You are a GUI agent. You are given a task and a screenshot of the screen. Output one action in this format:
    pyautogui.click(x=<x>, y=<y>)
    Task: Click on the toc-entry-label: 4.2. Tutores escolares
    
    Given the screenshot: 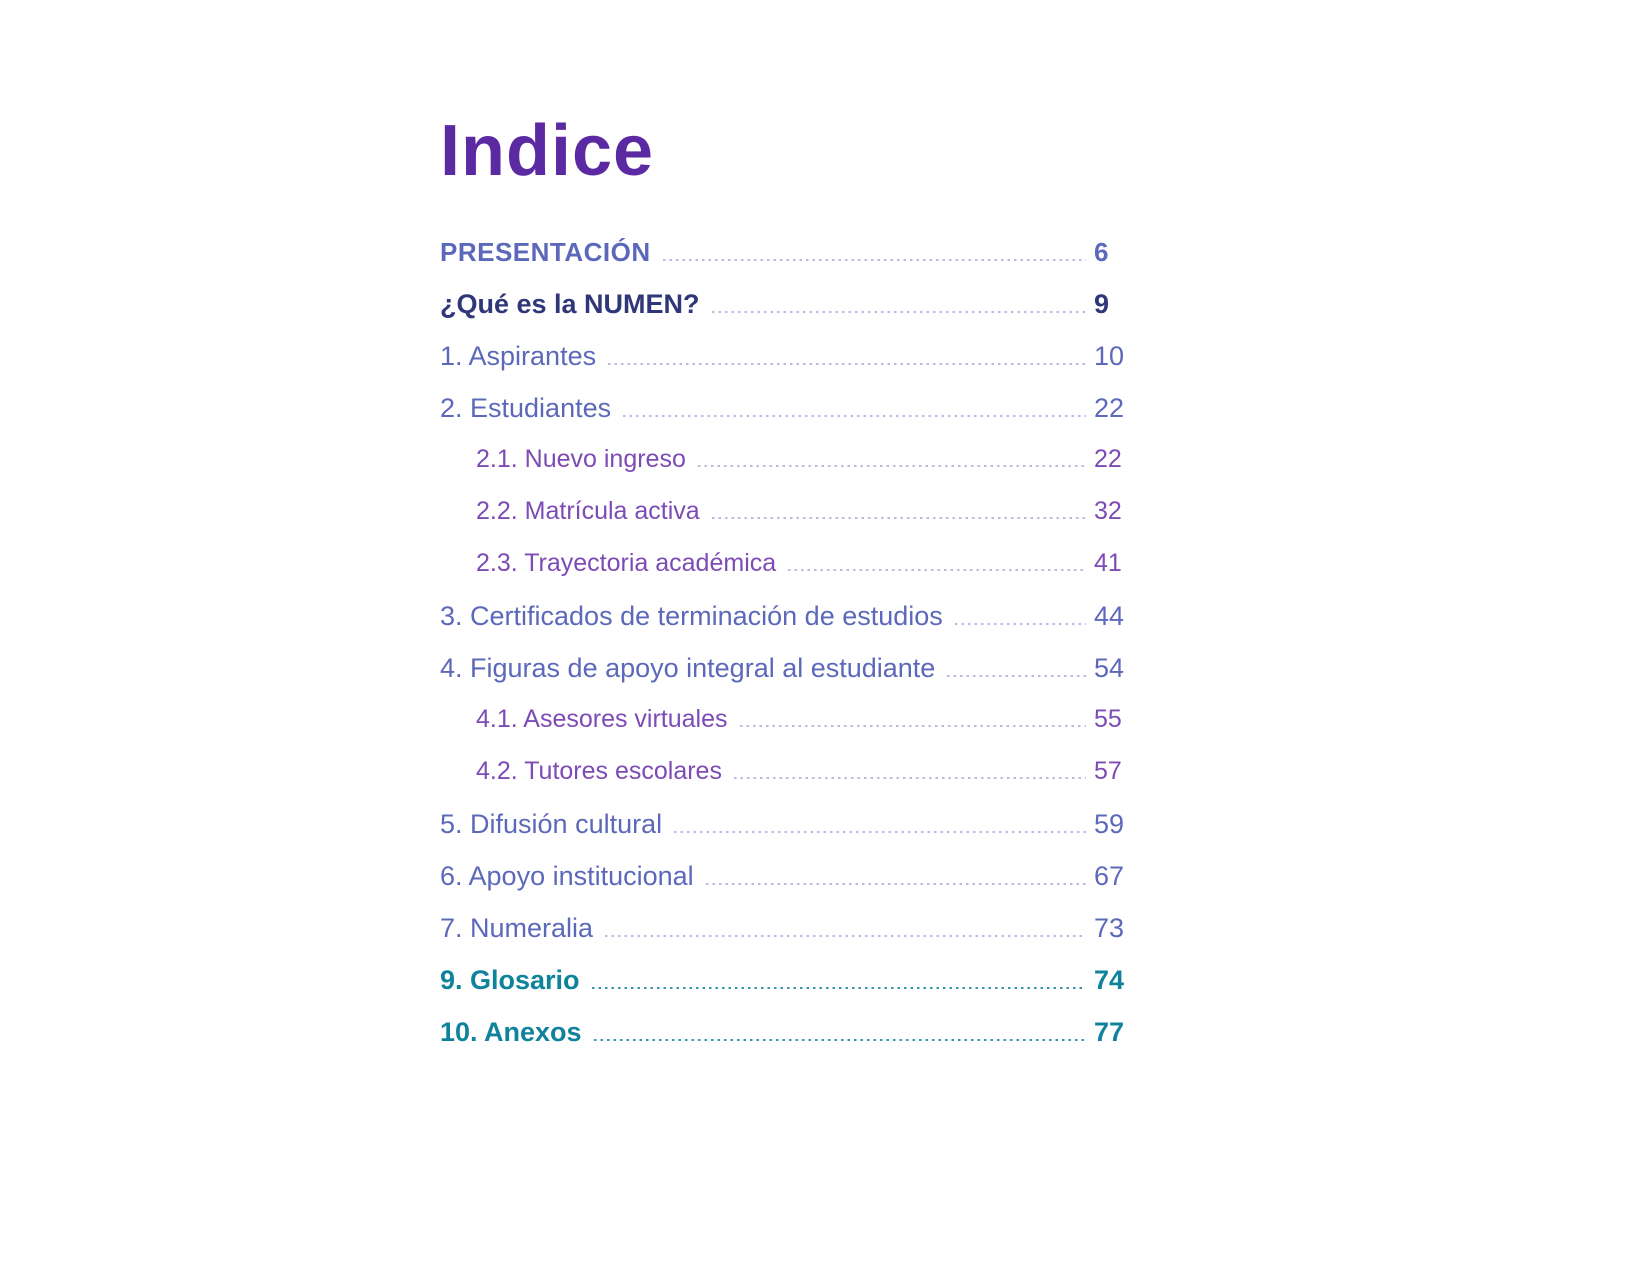 What is the action you would take?
    pyautogui.click(x=599, y=771)
    